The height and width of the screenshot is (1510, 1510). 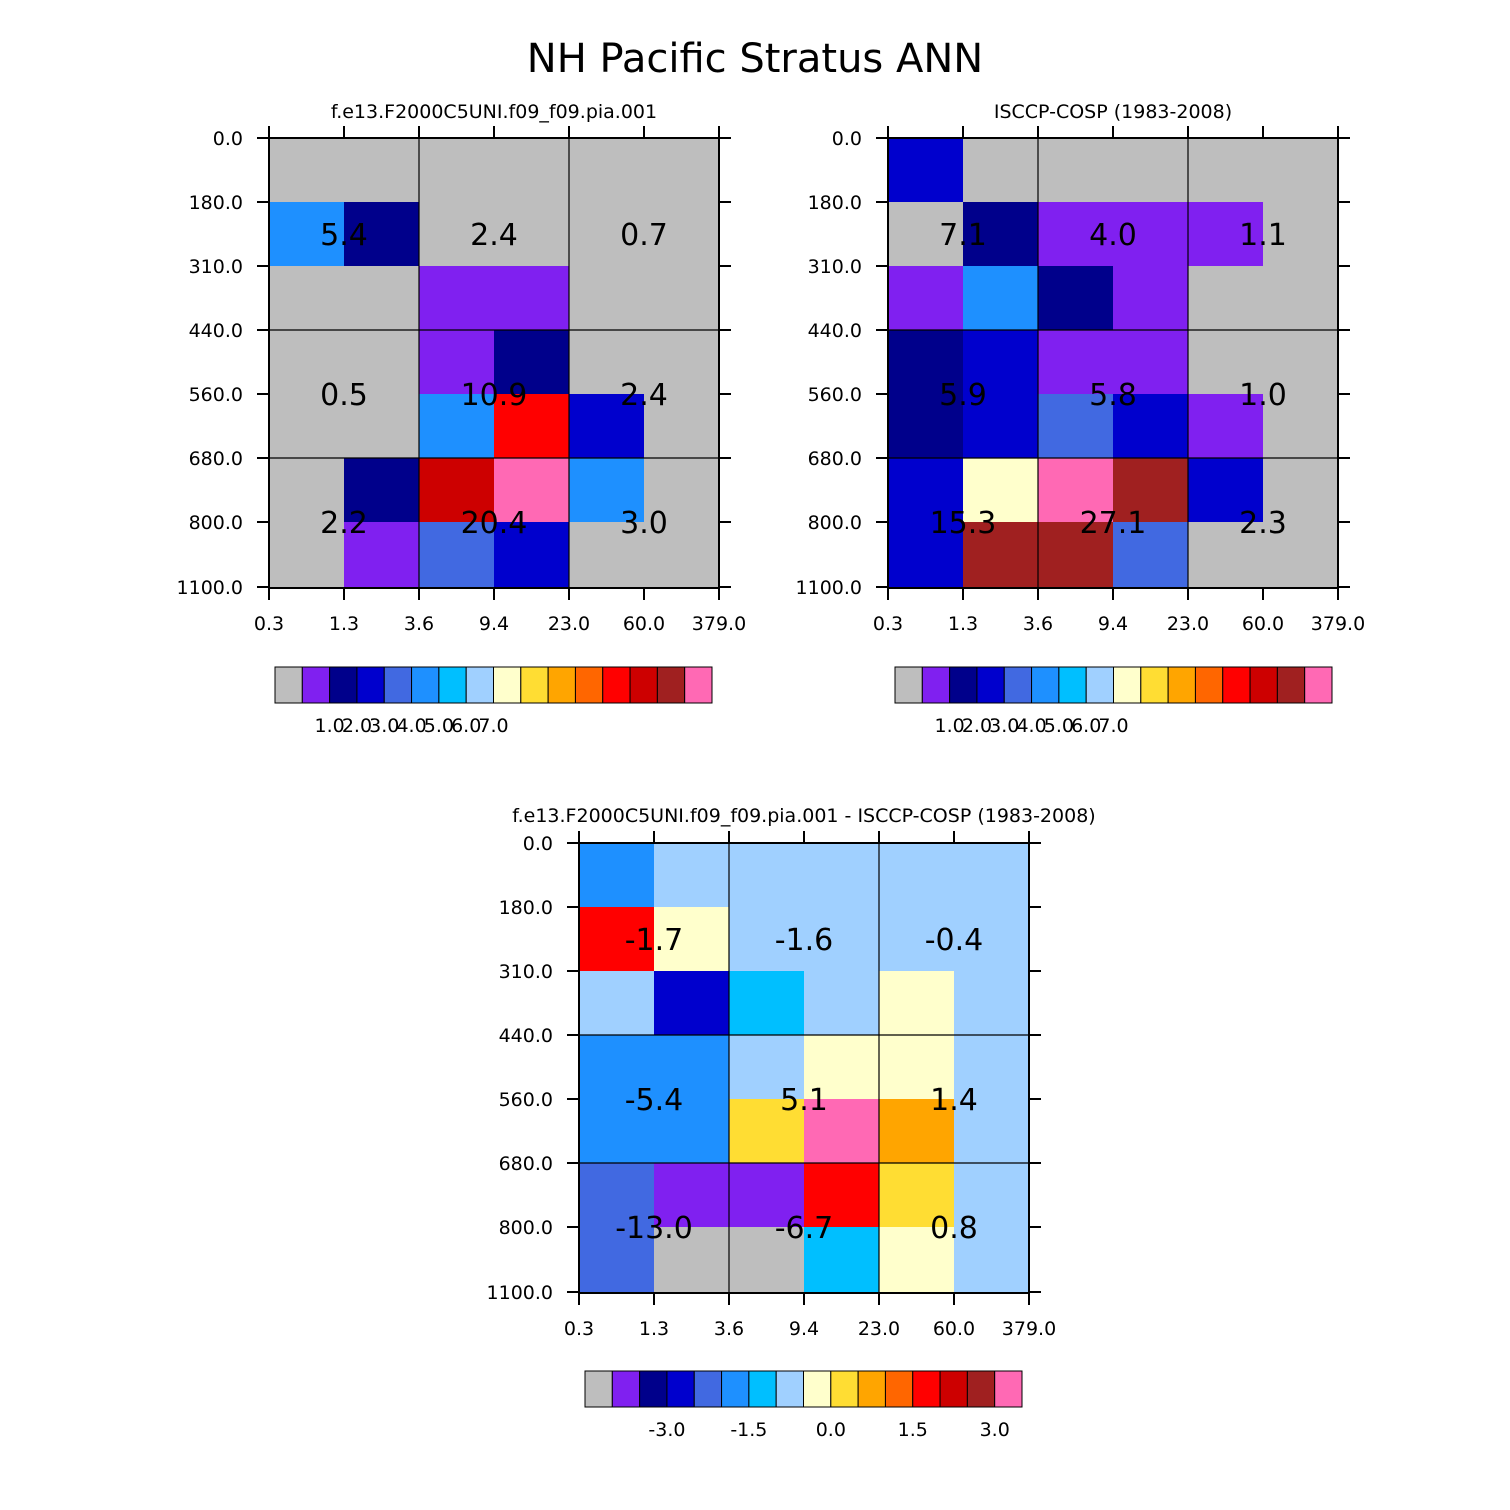 I want to click on y-tick-label: 0.0, so click(x=228, y=139).